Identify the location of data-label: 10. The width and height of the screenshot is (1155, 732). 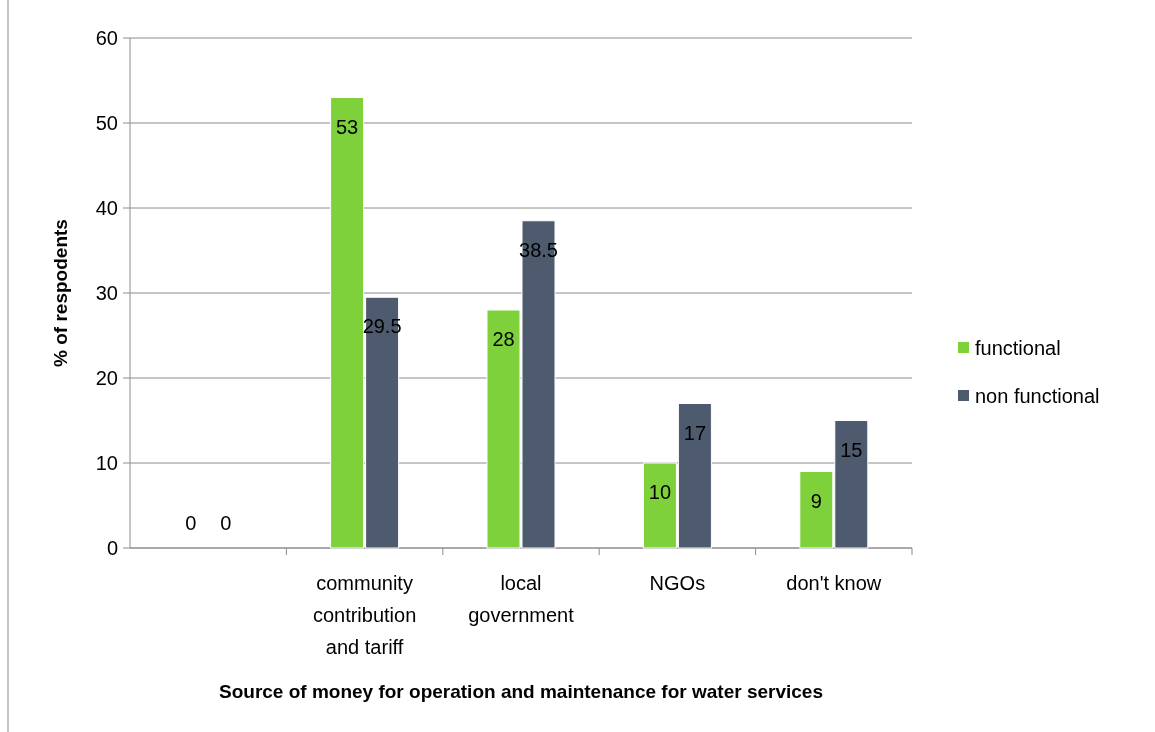
(660, 492).